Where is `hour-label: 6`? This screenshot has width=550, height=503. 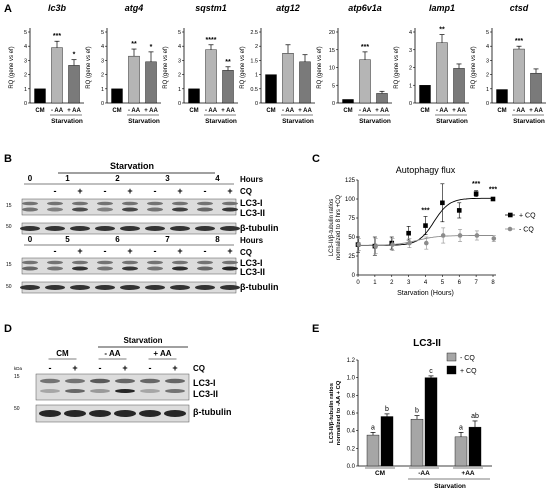 hour-label: 6 is located at coordinates (117, 239).